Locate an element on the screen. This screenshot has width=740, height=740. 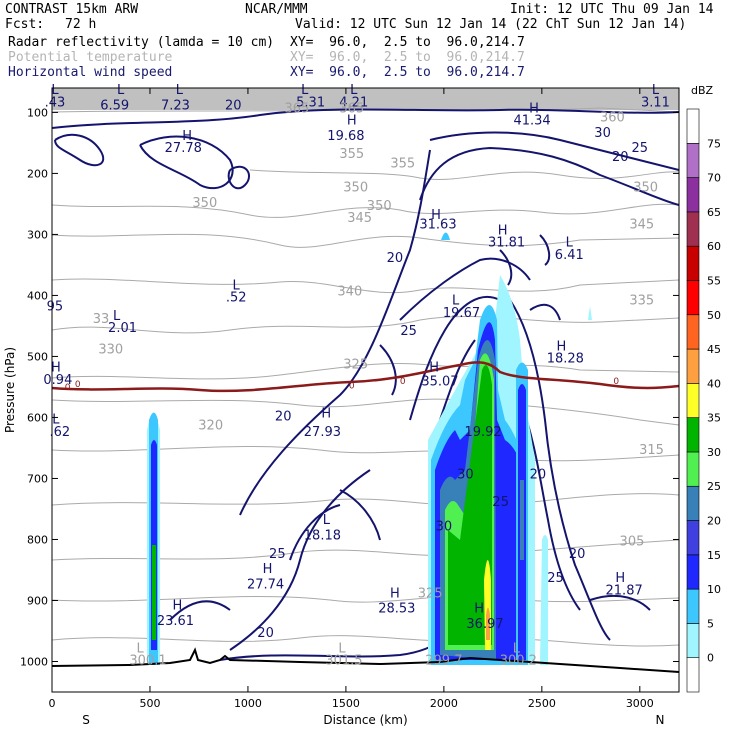
y-axis-title: Pressure (hPa) is located at coordinates (10, 390).